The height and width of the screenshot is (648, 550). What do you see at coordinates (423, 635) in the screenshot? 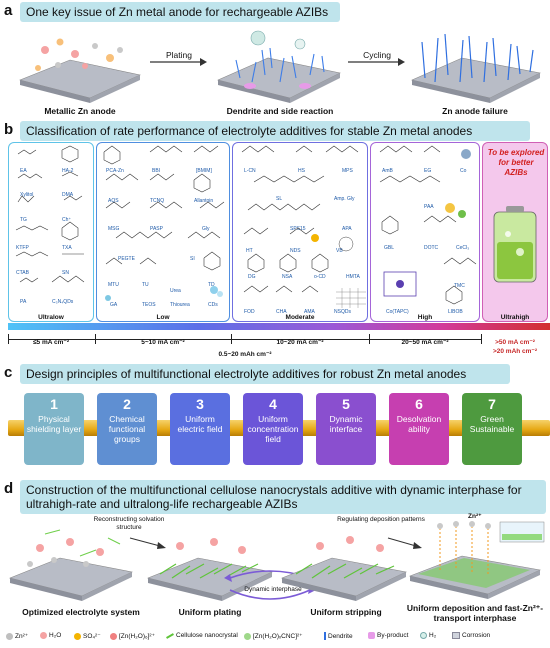
I see `hydrogen-bubble-icon` at bounding box center [423, 635].